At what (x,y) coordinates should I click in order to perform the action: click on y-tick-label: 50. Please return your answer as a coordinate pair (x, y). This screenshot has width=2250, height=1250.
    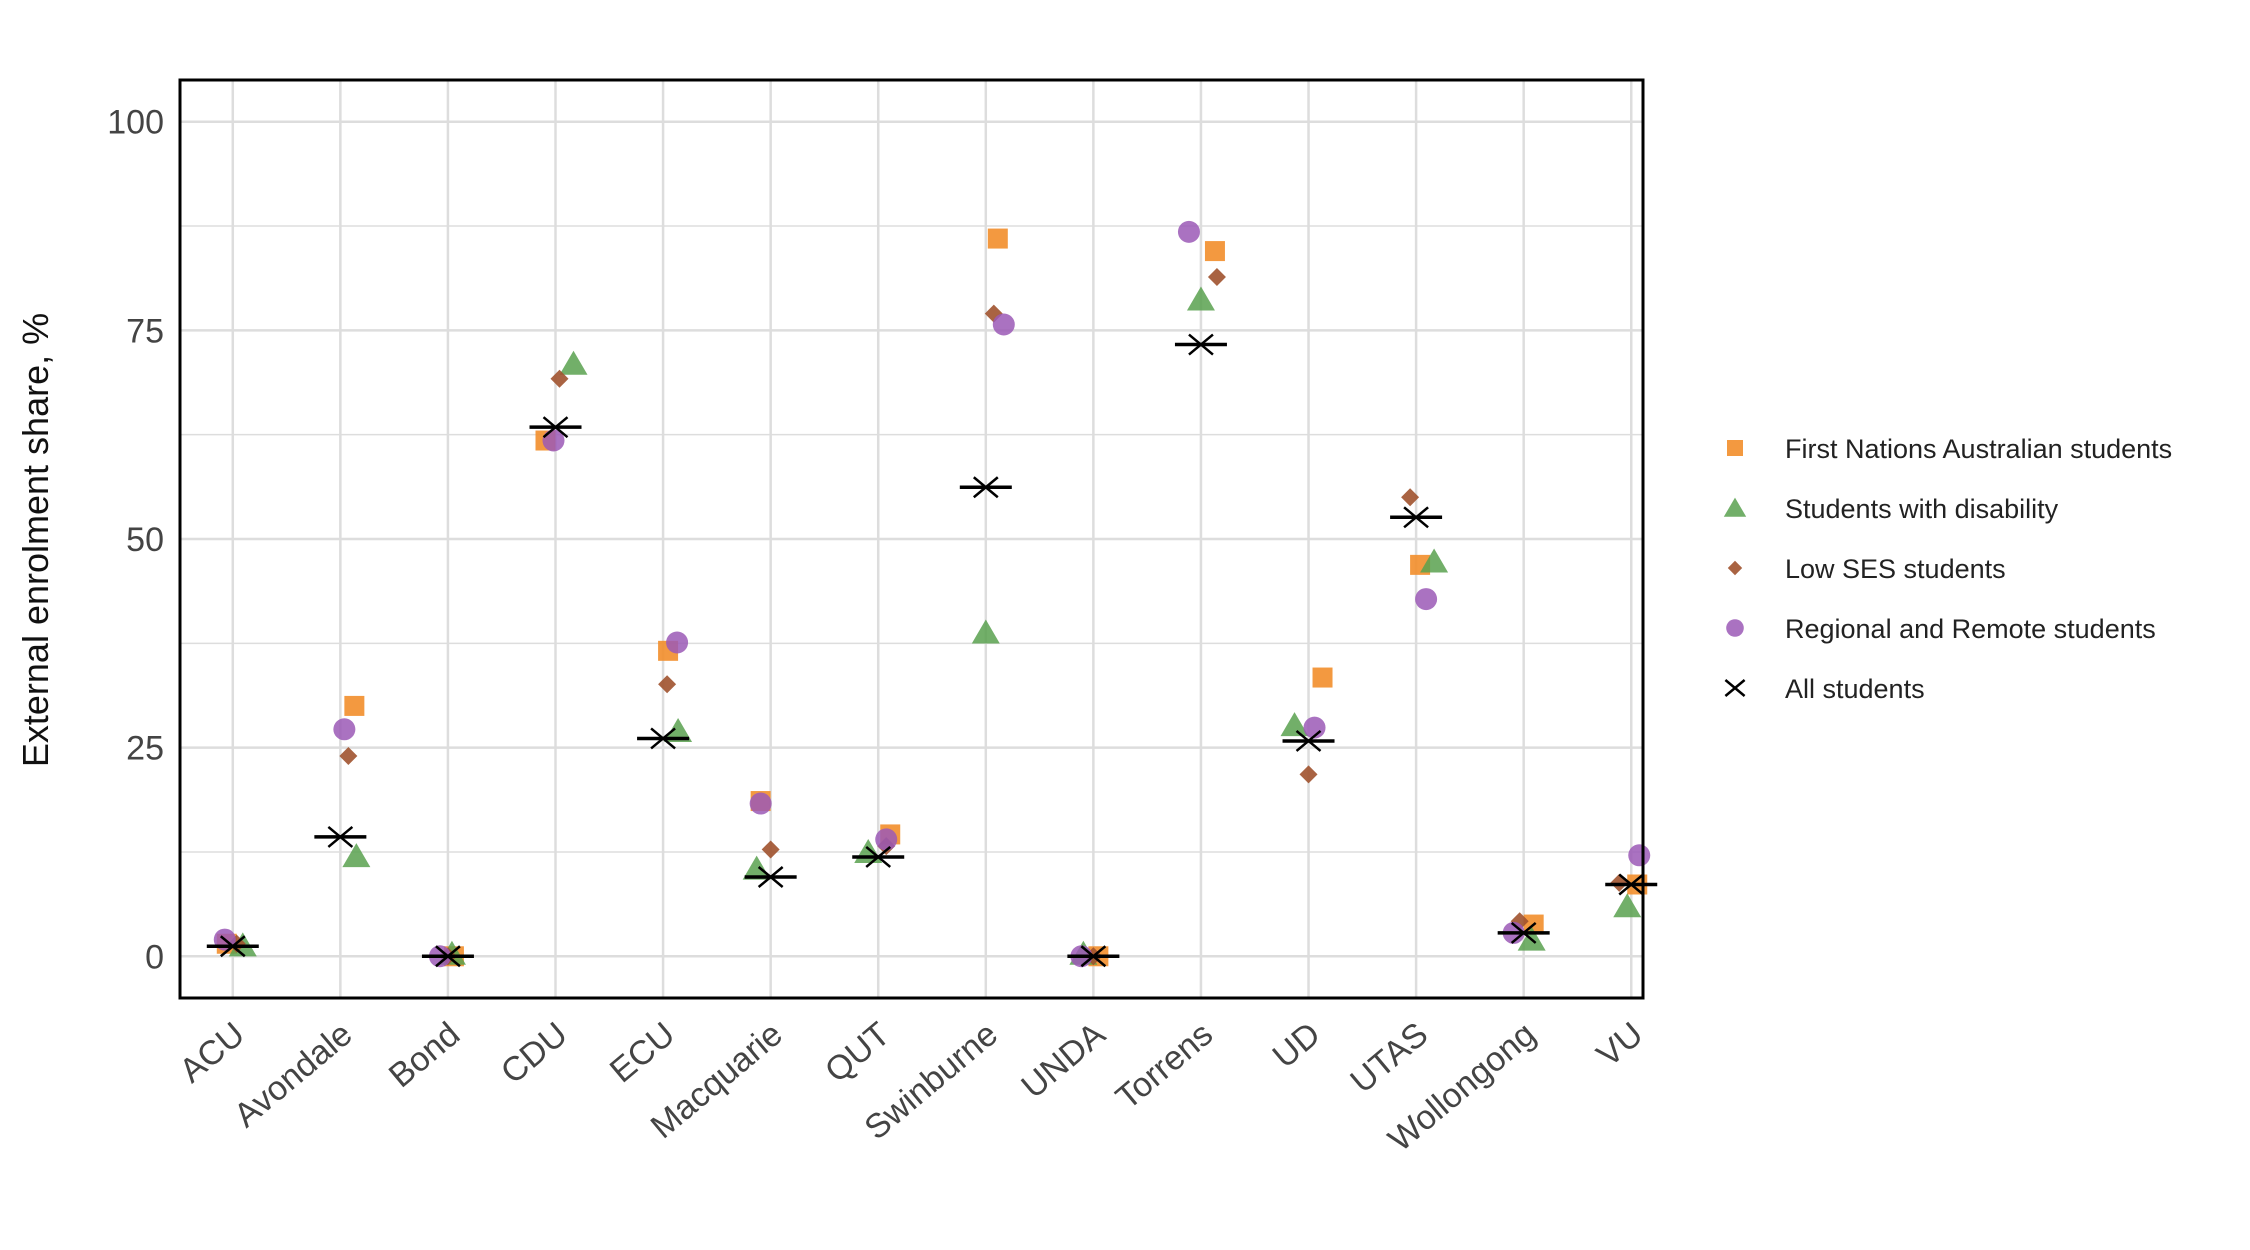
    Looking at the image, I should click on (145, 540).